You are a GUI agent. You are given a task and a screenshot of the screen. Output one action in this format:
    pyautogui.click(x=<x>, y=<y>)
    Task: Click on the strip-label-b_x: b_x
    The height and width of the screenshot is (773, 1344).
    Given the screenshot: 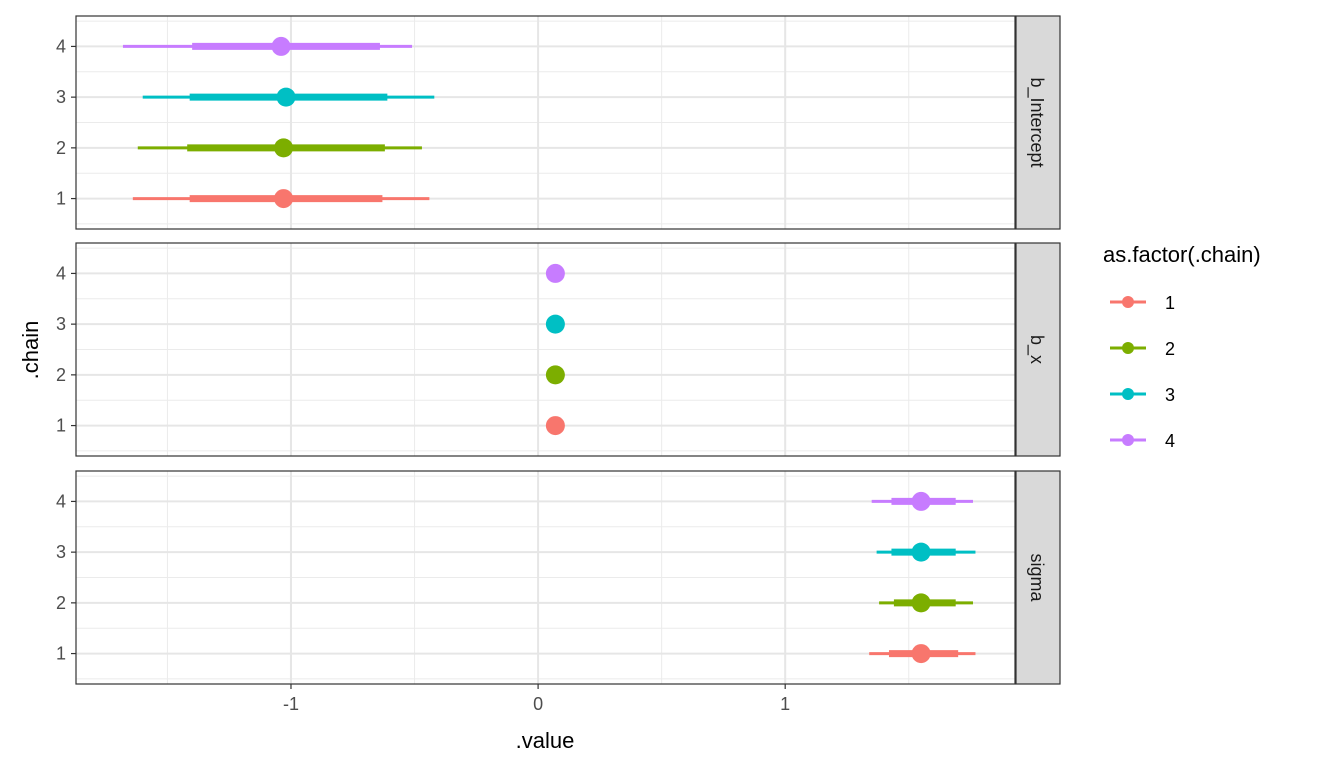 What is the action you would take?
    pyautogui.click(x=1036, y=349)
    